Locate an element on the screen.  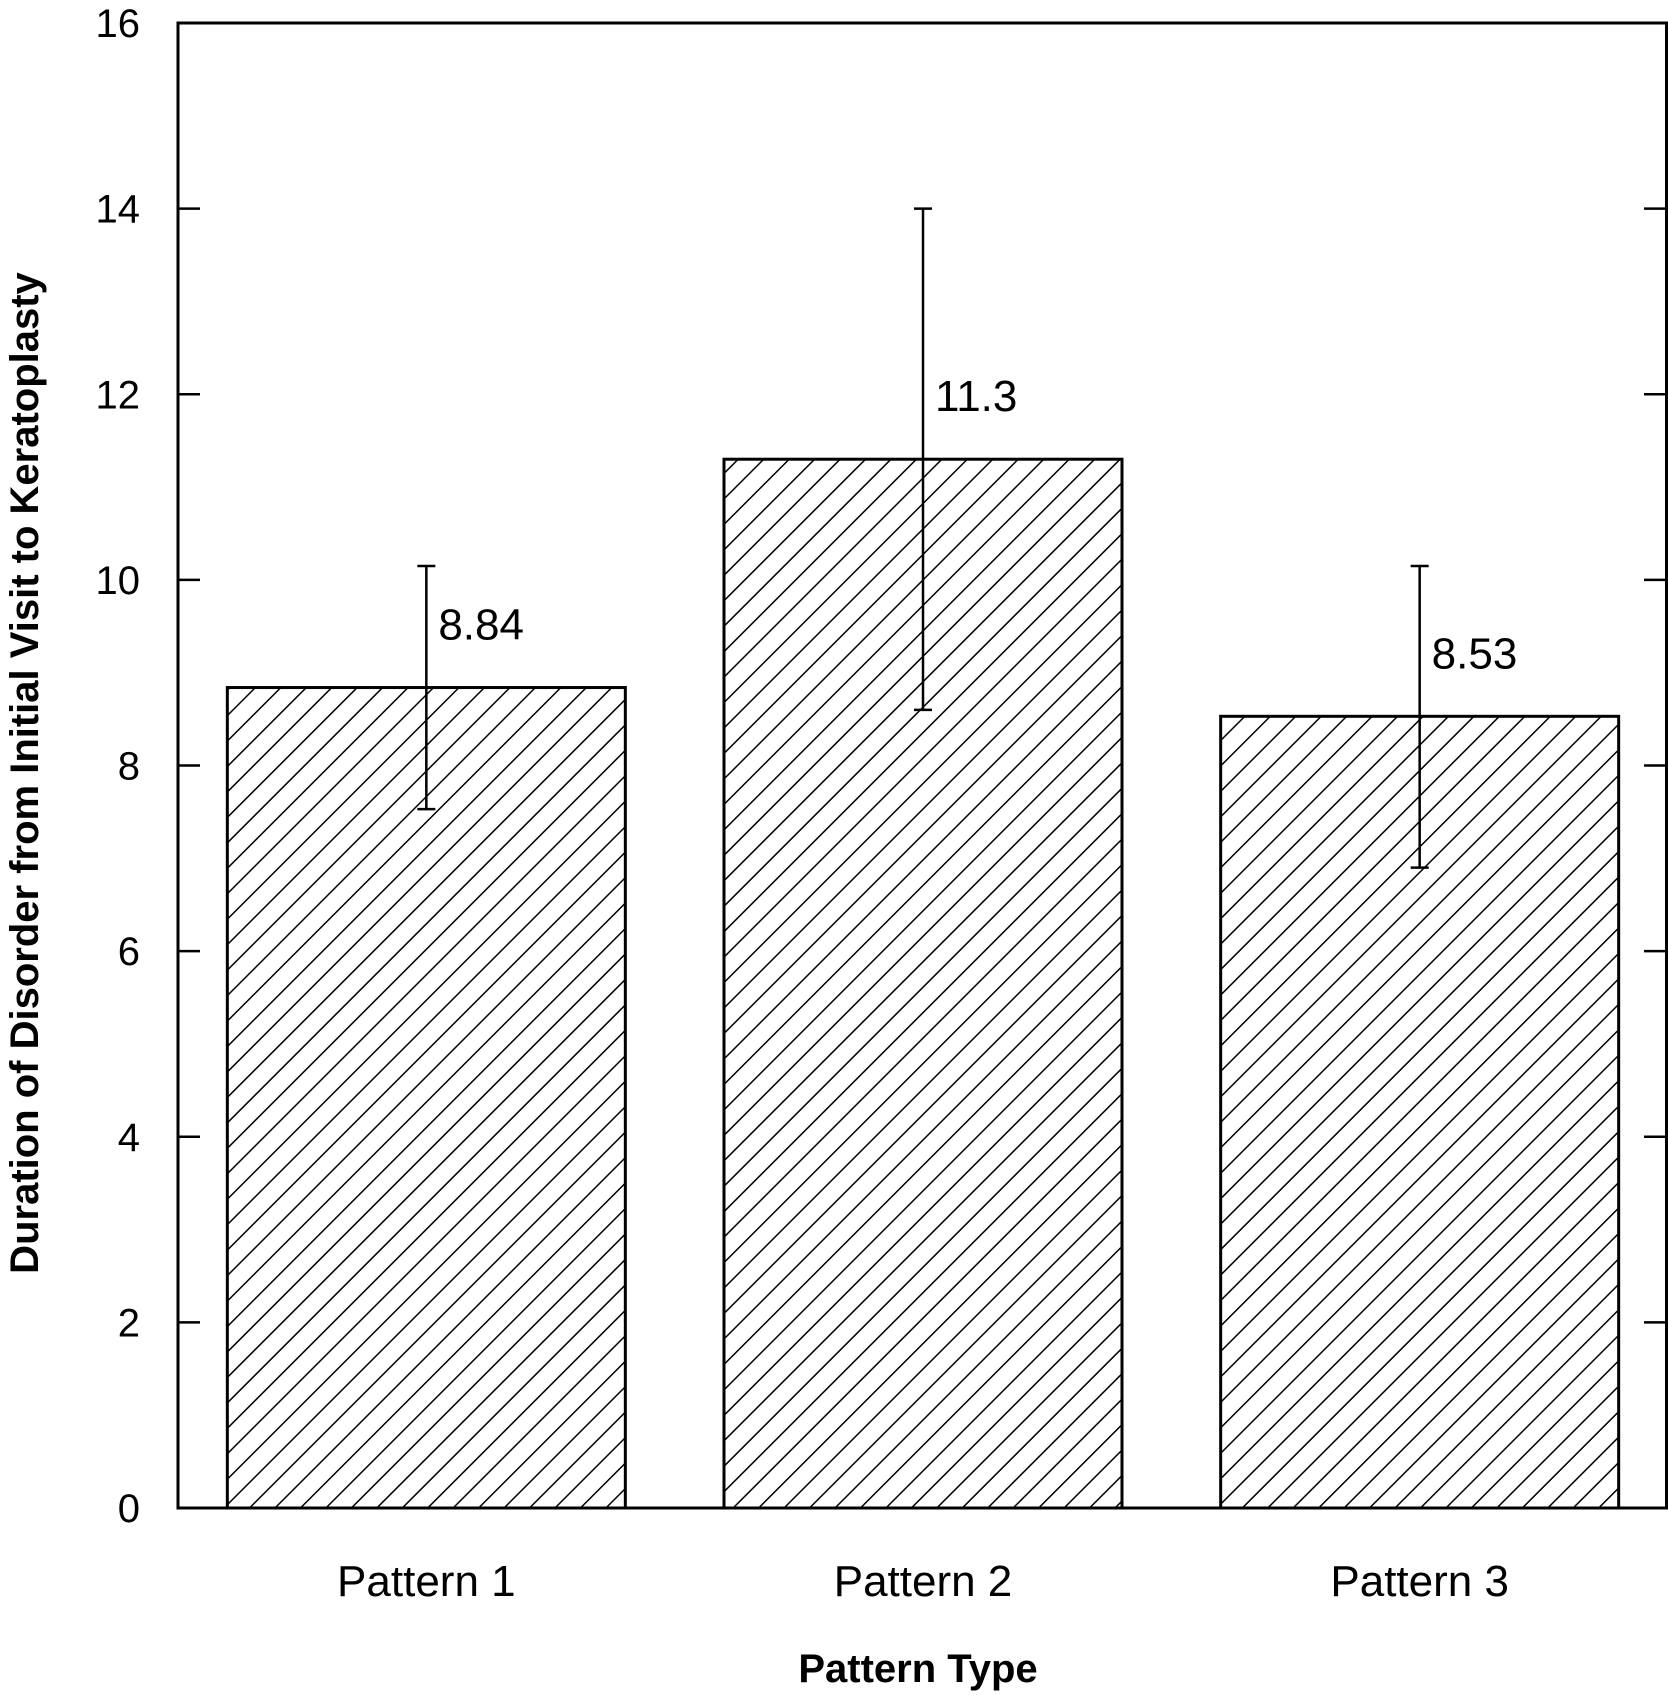
x-tick-label: Pattern 2 is located at coordinates (923, 1581).